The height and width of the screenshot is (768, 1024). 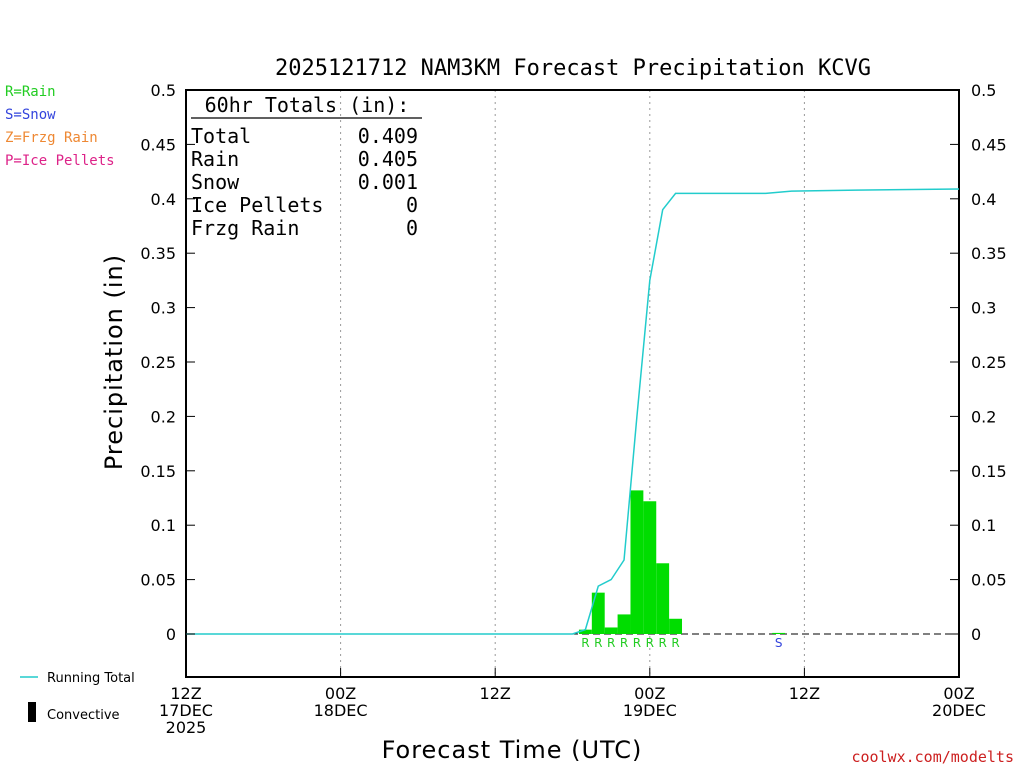 What do you see at coordinates (163, 416) in the screenshot?
I see `y-tick-label: 0.2` at bounding box center [163, 416].